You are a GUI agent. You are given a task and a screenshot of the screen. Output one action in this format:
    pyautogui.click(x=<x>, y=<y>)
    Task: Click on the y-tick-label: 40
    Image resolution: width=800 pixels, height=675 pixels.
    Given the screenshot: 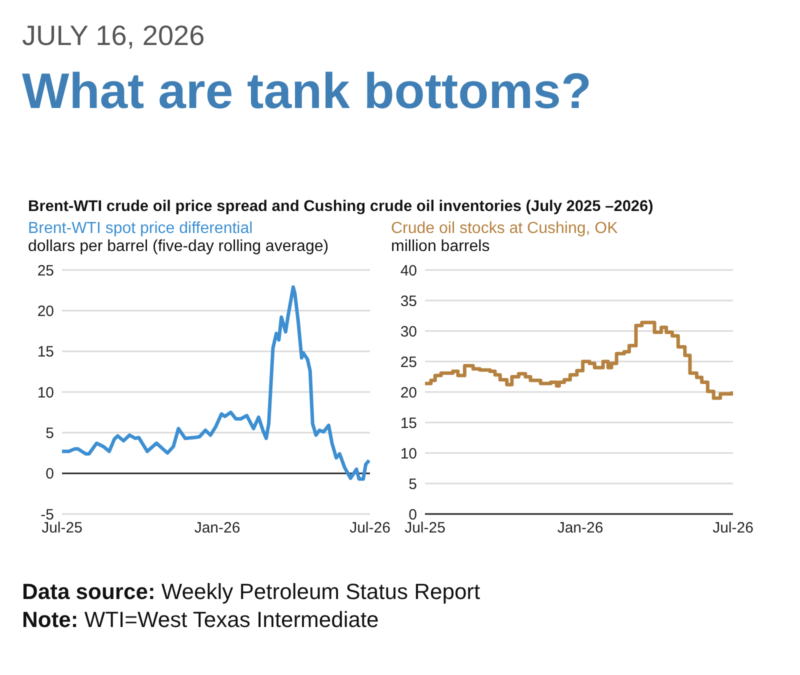 What is the action you would take?
    pyautogui.click(x=408, y=271)
    